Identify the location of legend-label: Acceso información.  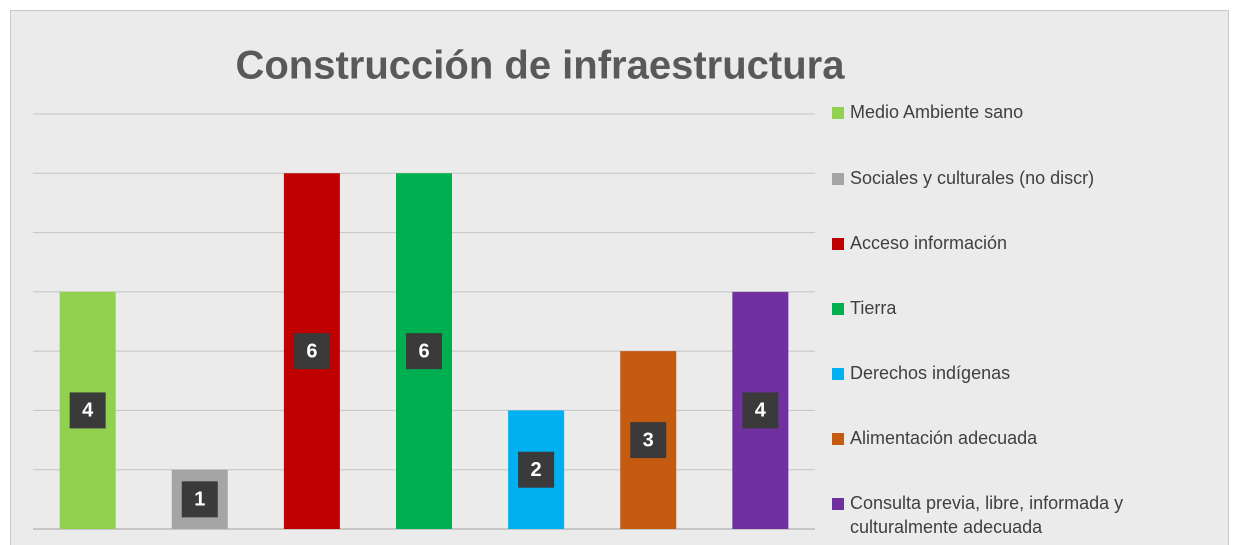
(929, 243).